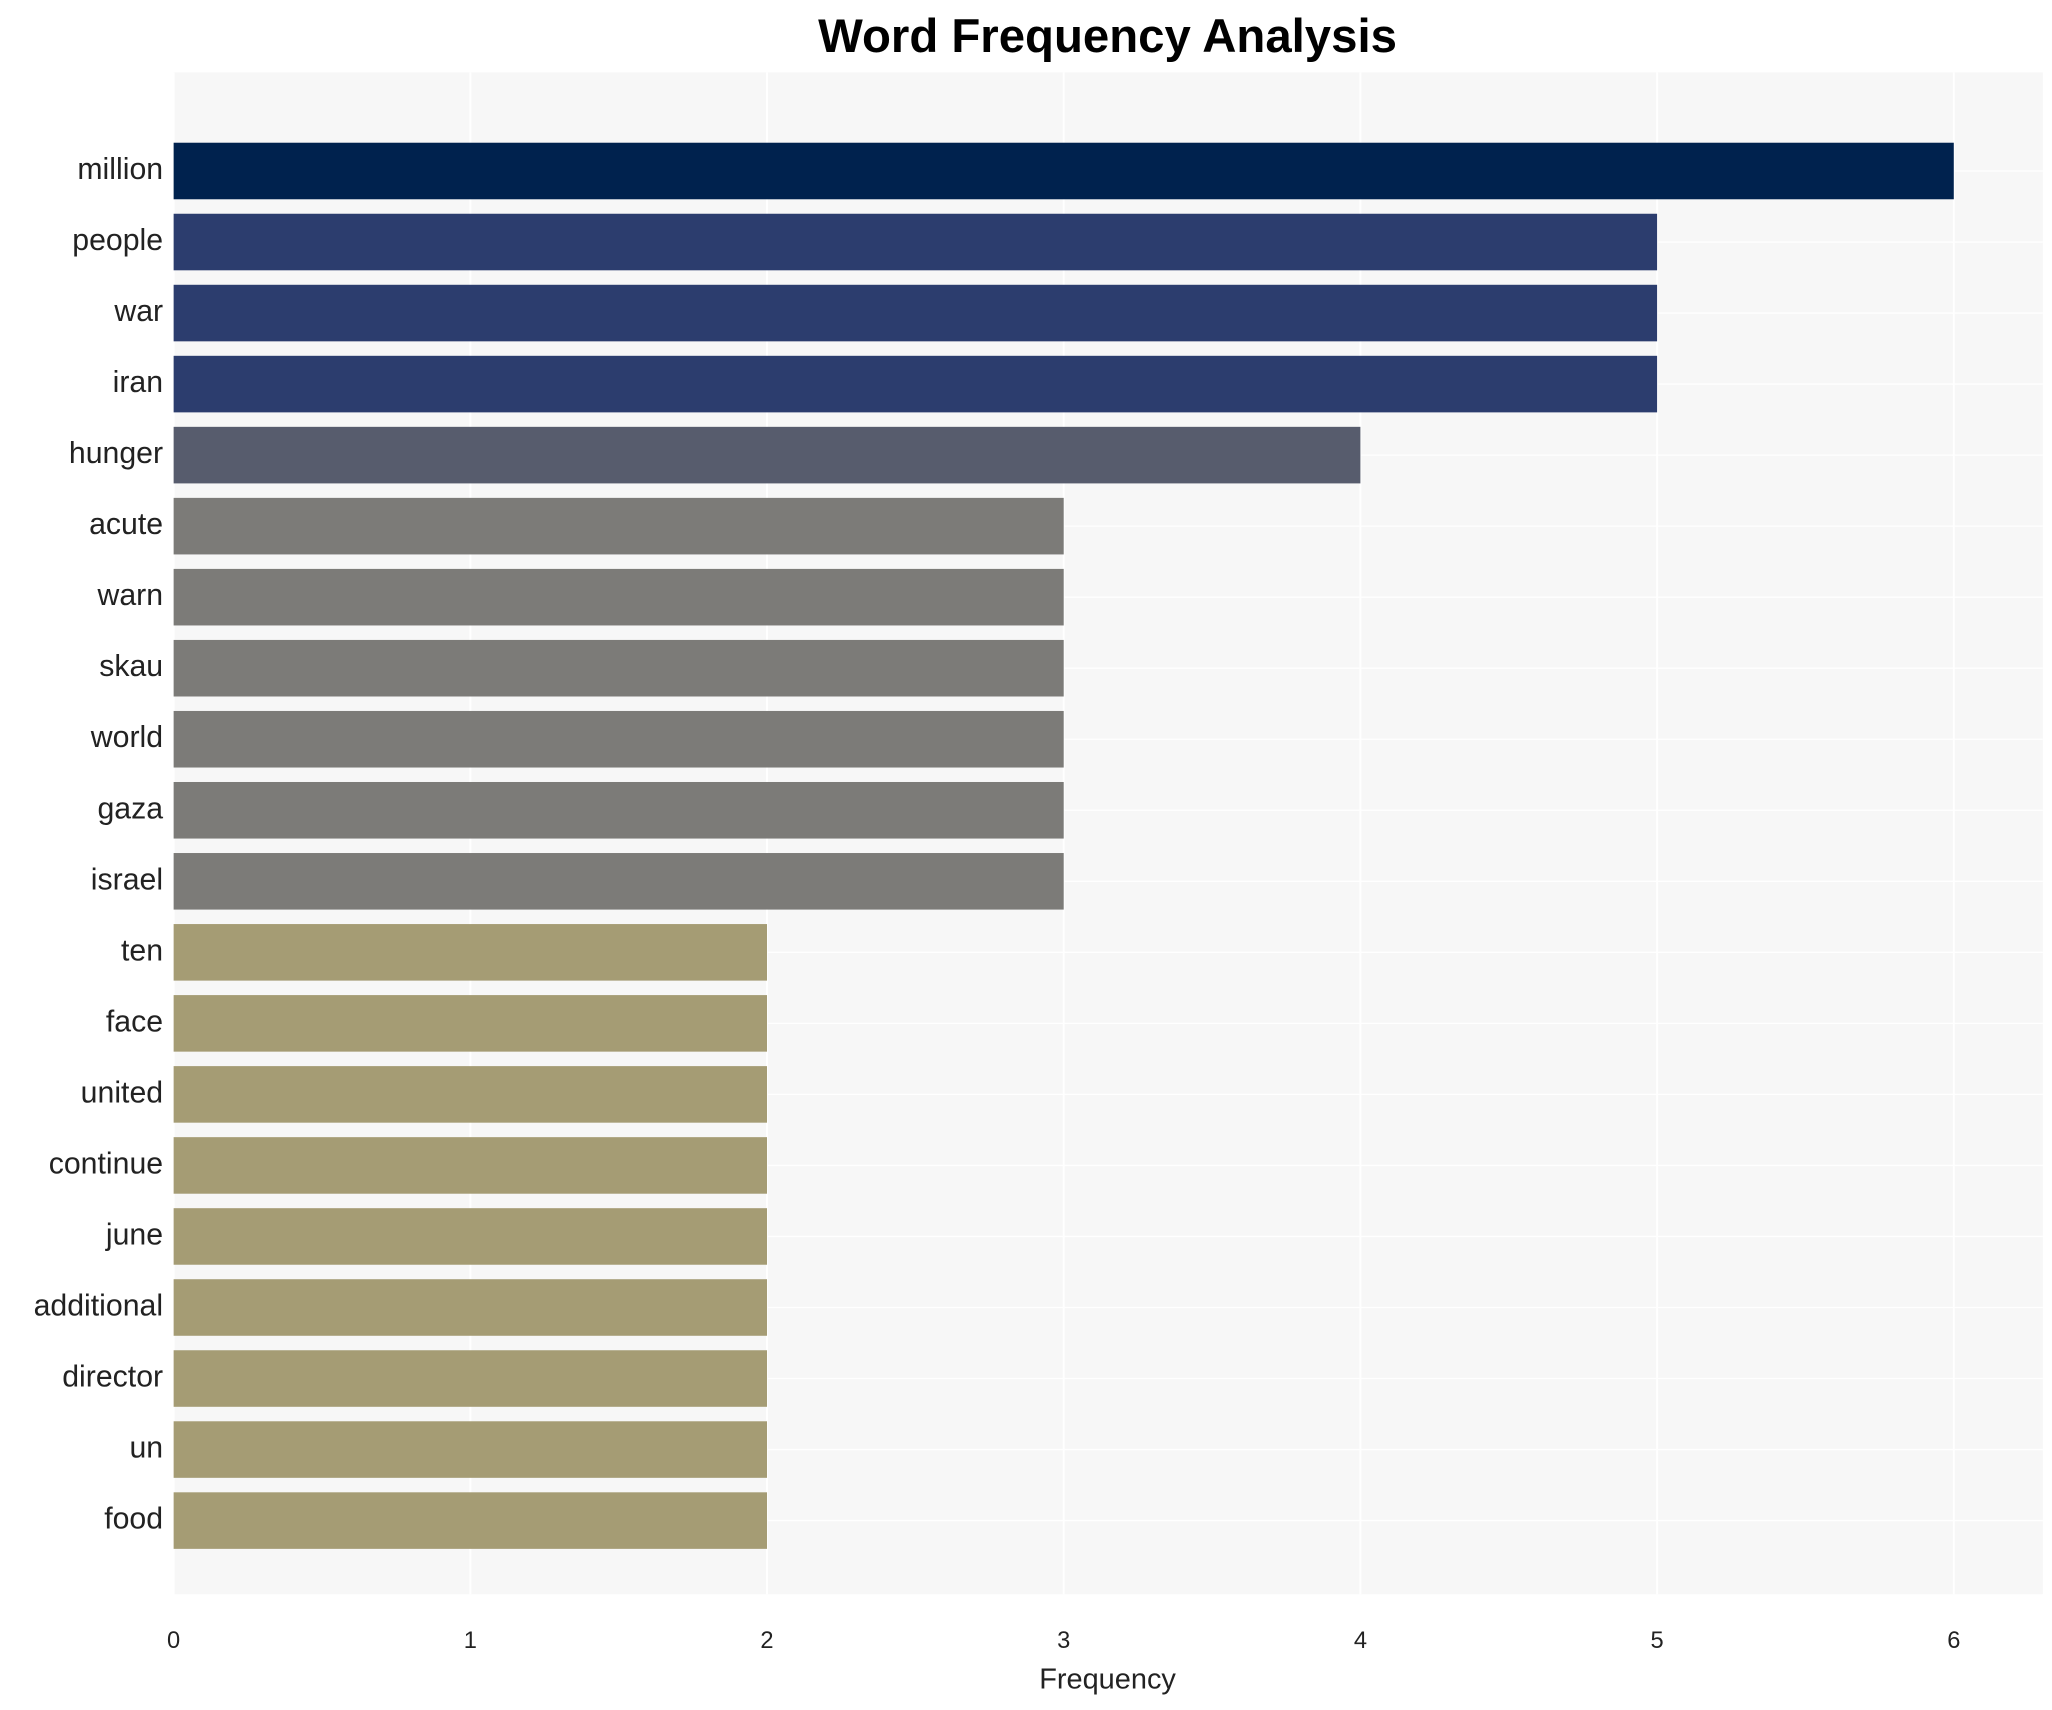 The image size is (2052, 1710). Describe the element at coordinates (131, 666) in the screenshot. I see `y-tick-label: skau` at that location.